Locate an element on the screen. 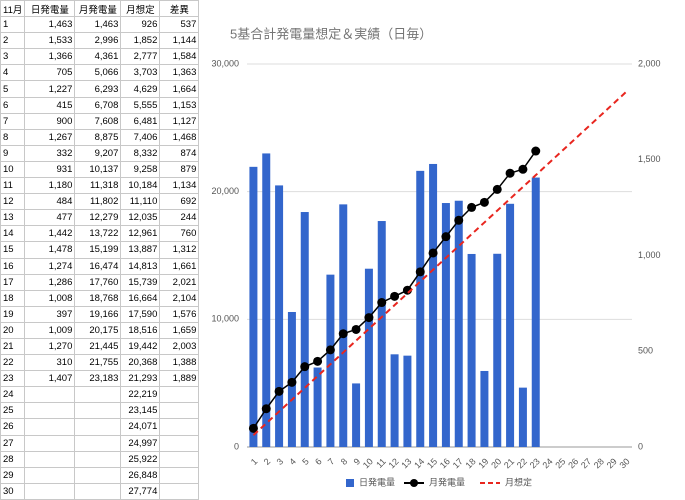 The image size is (685, 500). row: 18 1,008 18,768 16,664 2,104 is located at coordinates (100, 298).